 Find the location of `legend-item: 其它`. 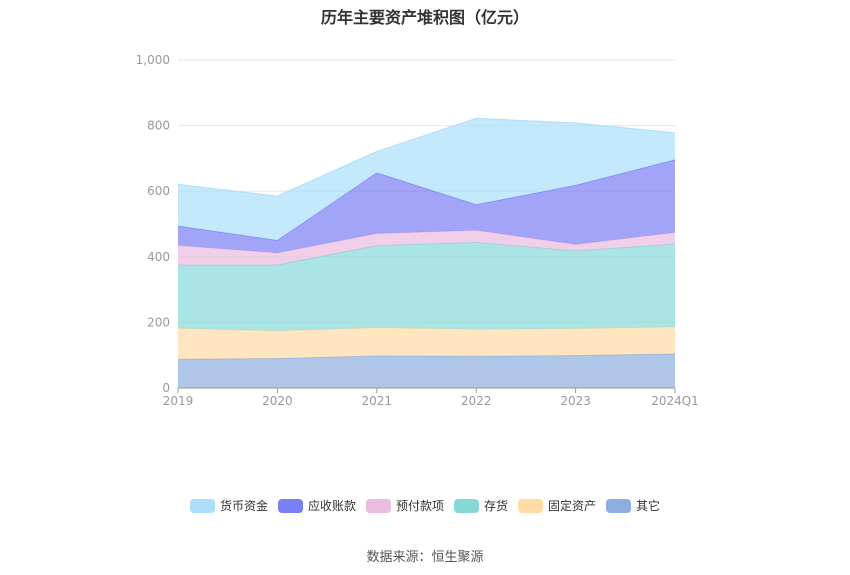

legend-item: 其它 is located at coordinates (633, 505).